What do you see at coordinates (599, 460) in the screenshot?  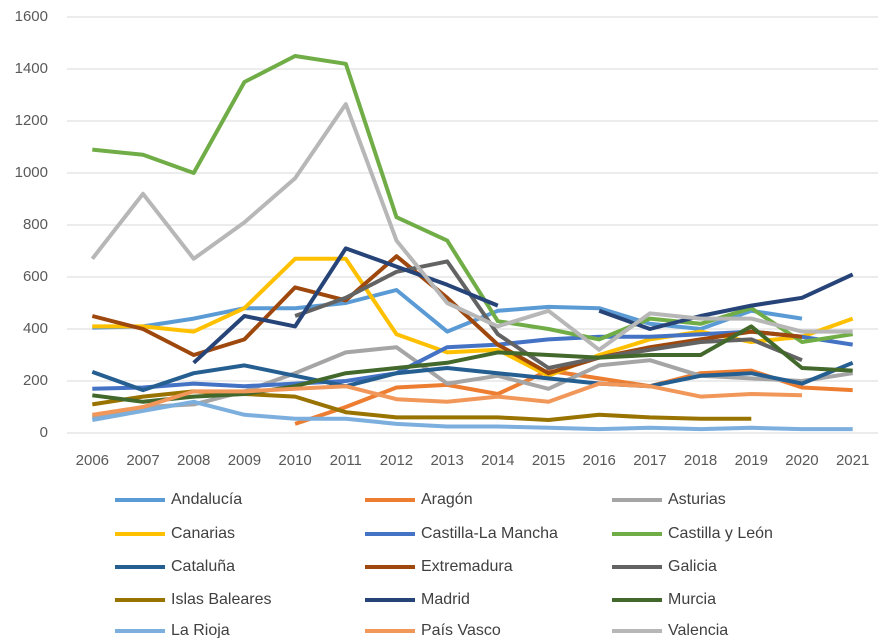 I see `x-tick-label: 2016` at bounding box center [599, 460].